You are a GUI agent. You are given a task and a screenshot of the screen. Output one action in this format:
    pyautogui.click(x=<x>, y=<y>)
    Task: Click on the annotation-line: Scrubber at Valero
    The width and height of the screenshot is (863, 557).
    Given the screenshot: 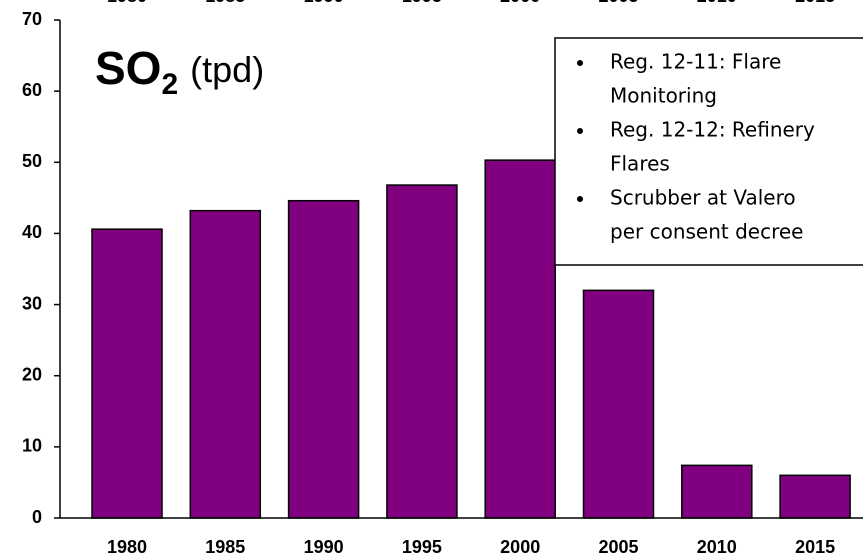 What is the action you would take?
    pyautogui.click(x=703, y=198)
    